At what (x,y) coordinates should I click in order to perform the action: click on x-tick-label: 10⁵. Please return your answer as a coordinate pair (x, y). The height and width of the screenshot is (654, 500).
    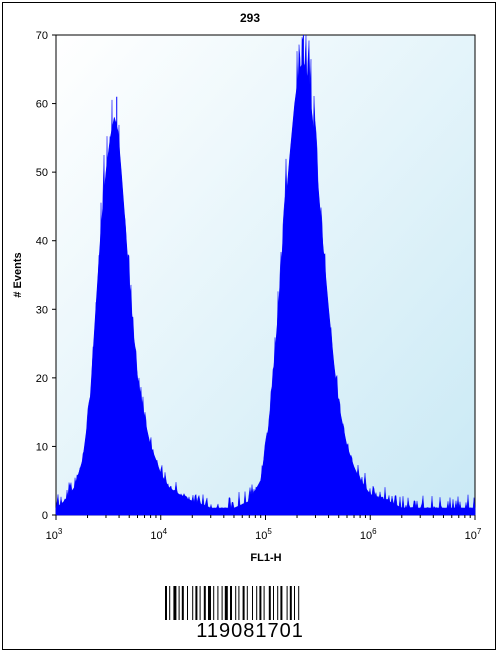
    Looking at the image, I should click on (263, 534).